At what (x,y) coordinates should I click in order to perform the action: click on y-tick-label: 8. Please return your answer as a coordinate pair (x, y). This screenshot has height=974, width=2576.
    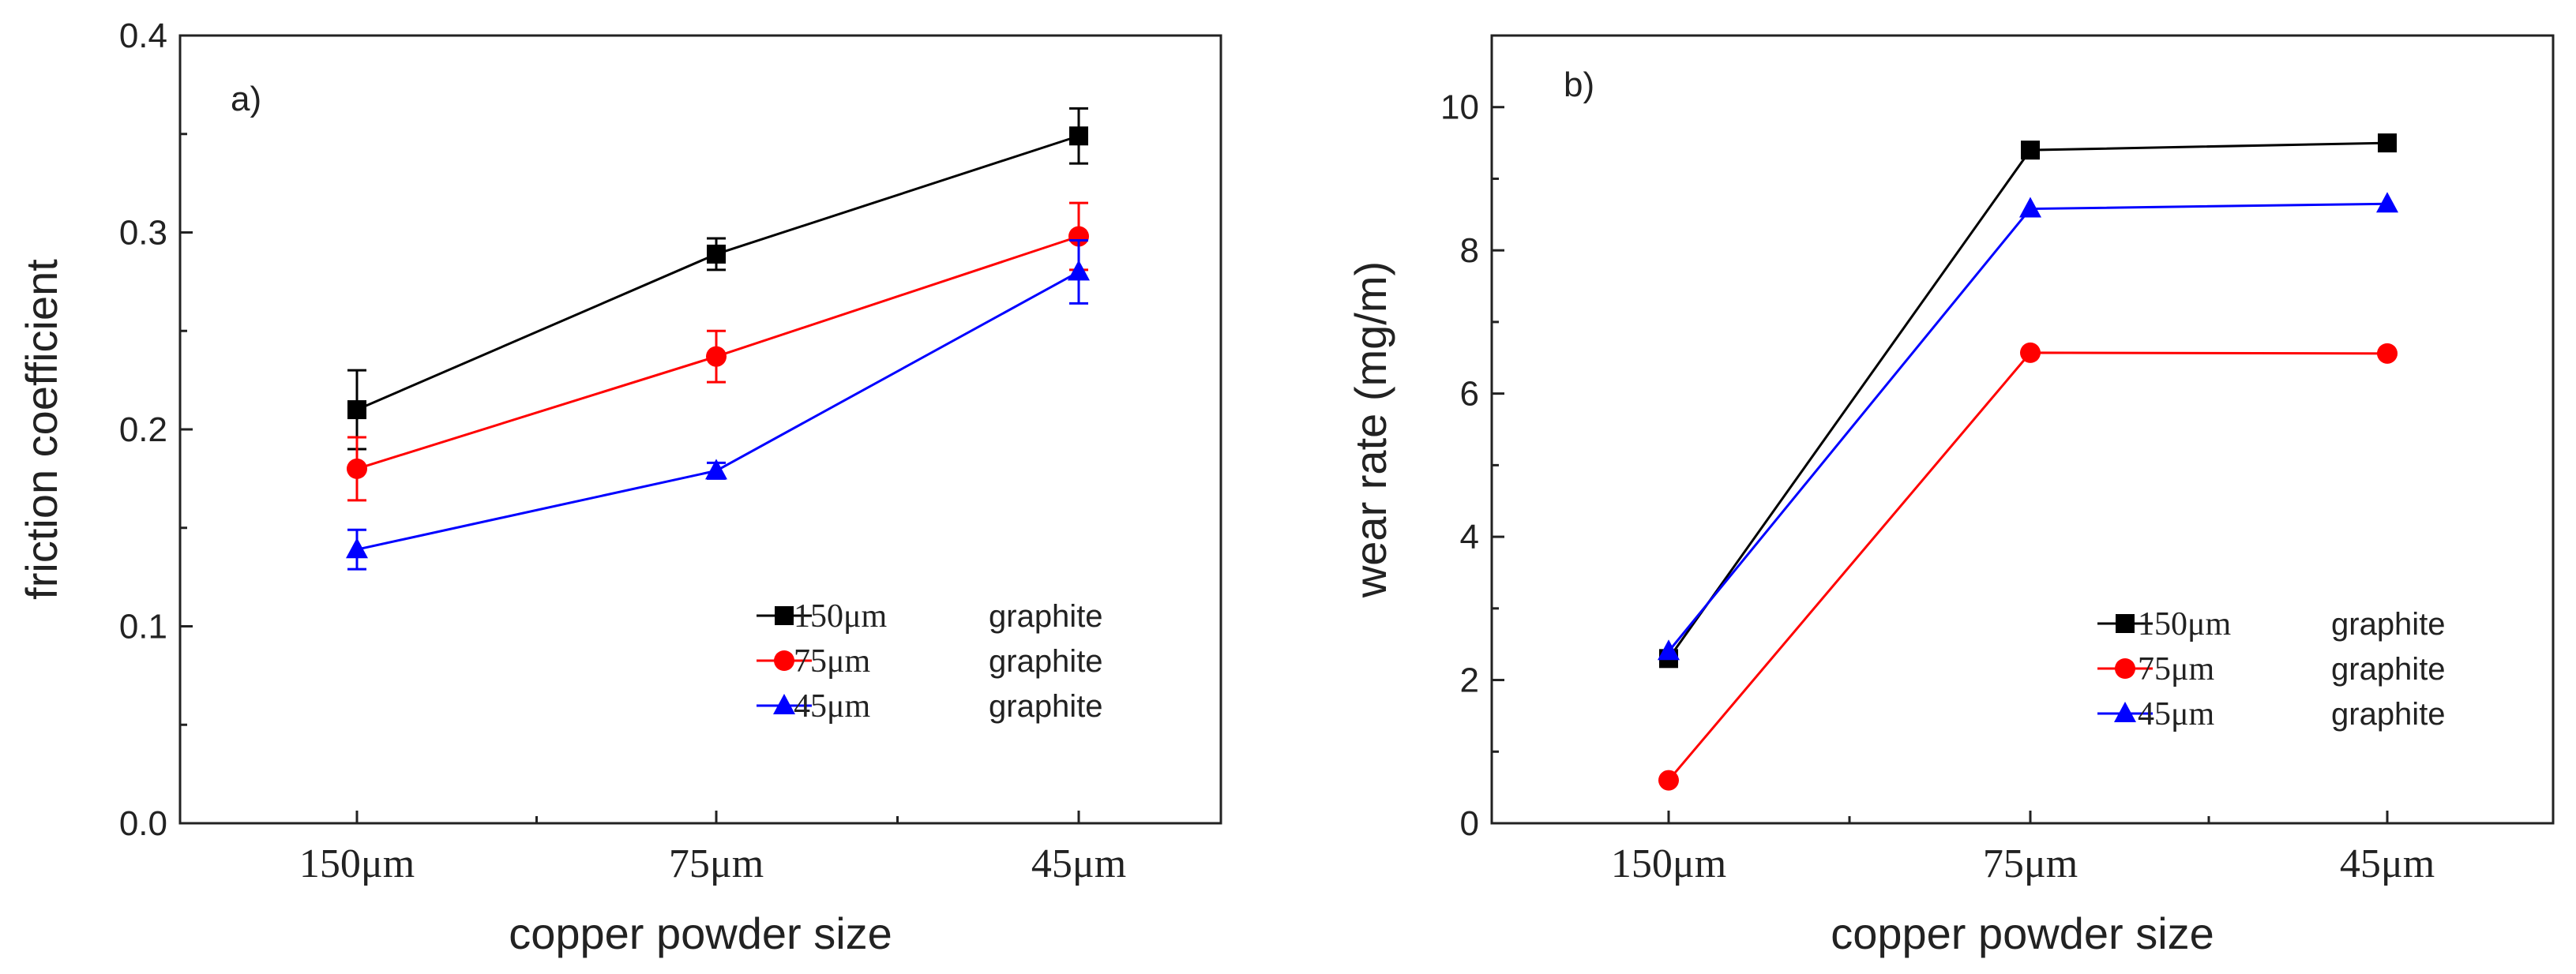
    Looking at the image, I should click on (1469, 251).